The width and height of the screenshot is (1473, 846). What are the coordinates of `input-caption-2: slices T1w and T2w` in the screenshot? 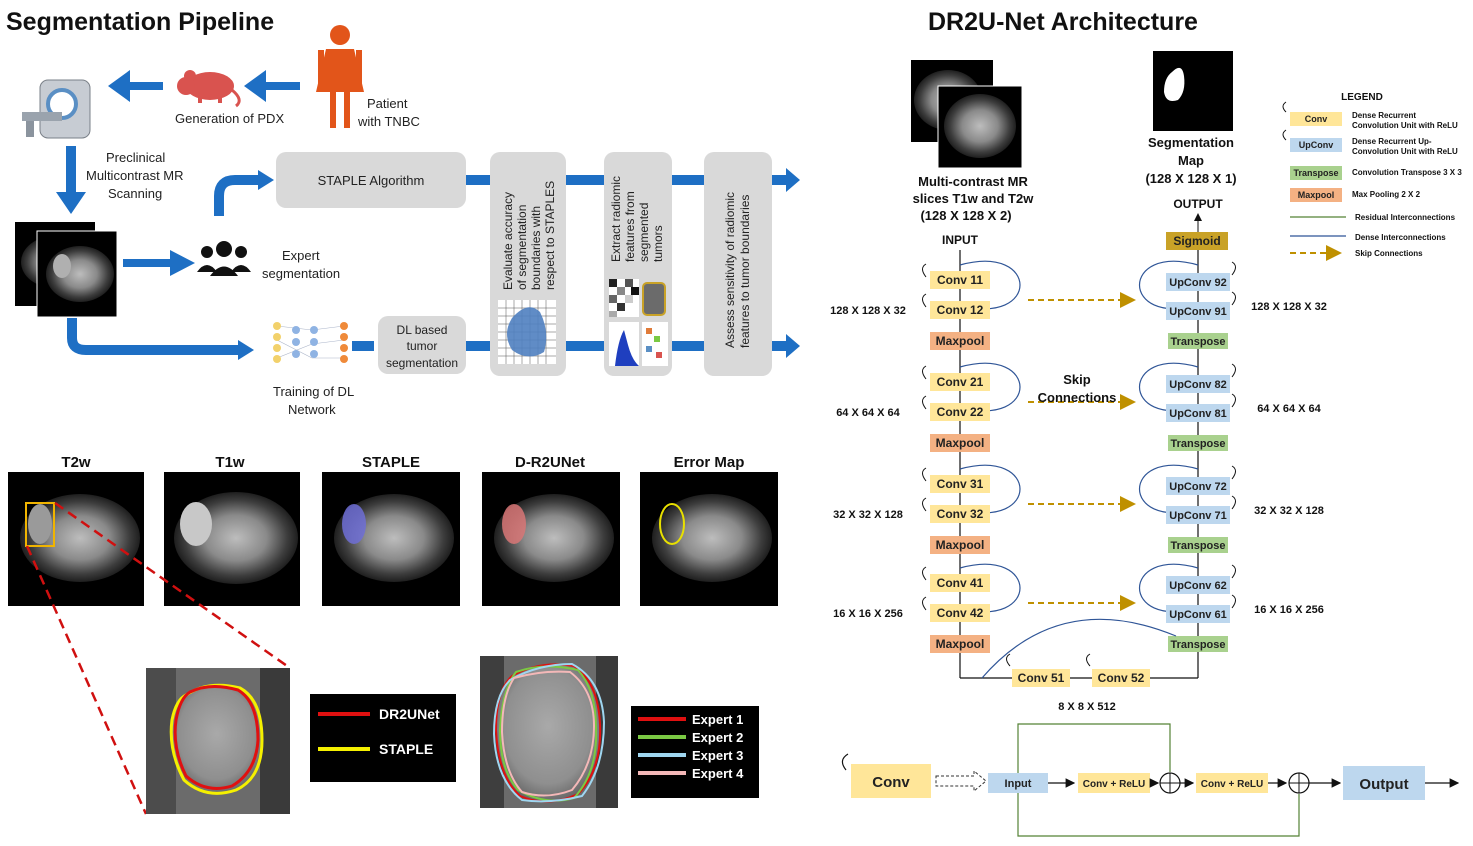 It's located at (974, 198).